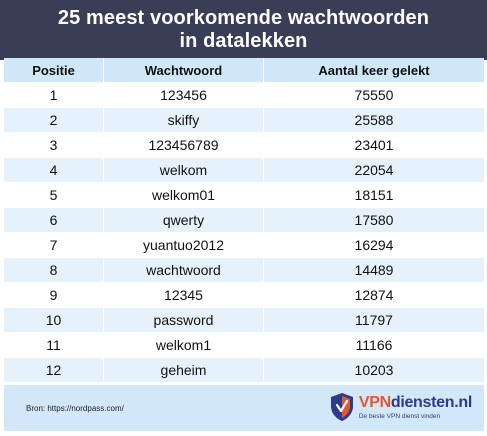 The height and width of the screenshot is (436, 487). Describe the element at coordinates (54, 294) in the screenshot. I see `cell-positie: 9` at that location.